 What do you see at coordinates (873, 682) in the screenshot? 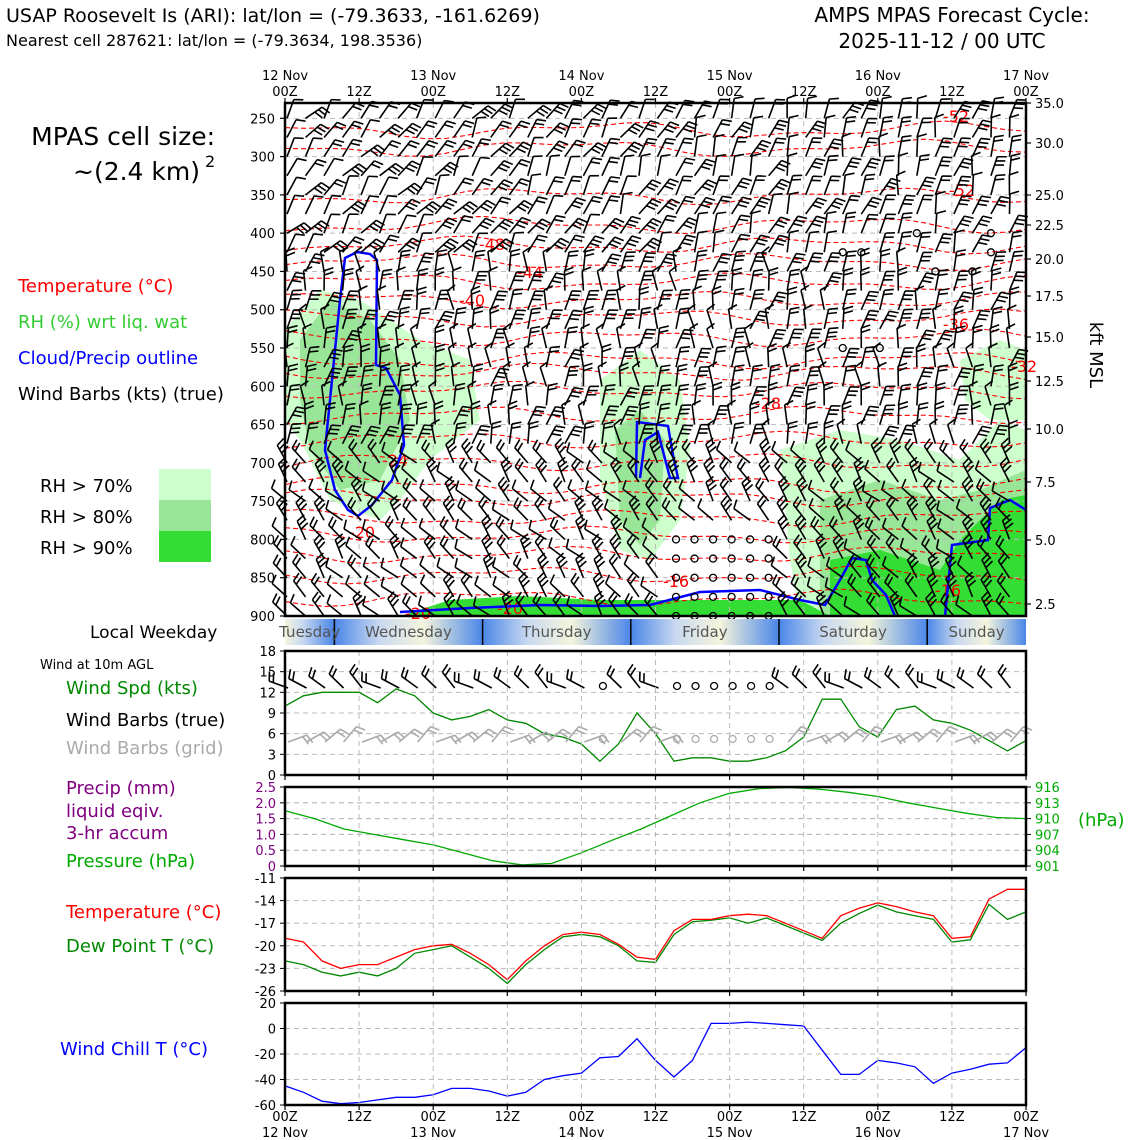
I see `surface-wind-barb` at bounding box center [873, 682].